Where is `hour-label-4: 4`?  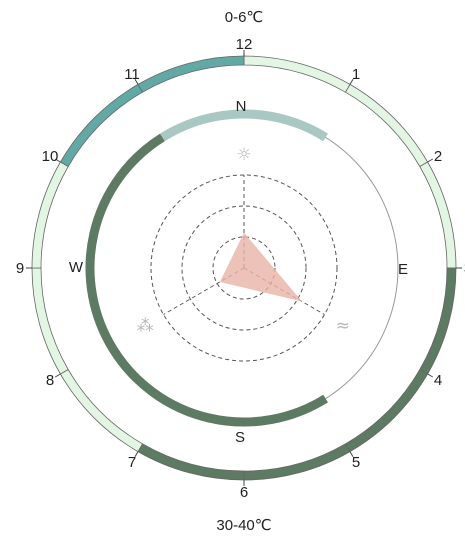 hour-label-4: 4 is located at coordinates (438, 380).